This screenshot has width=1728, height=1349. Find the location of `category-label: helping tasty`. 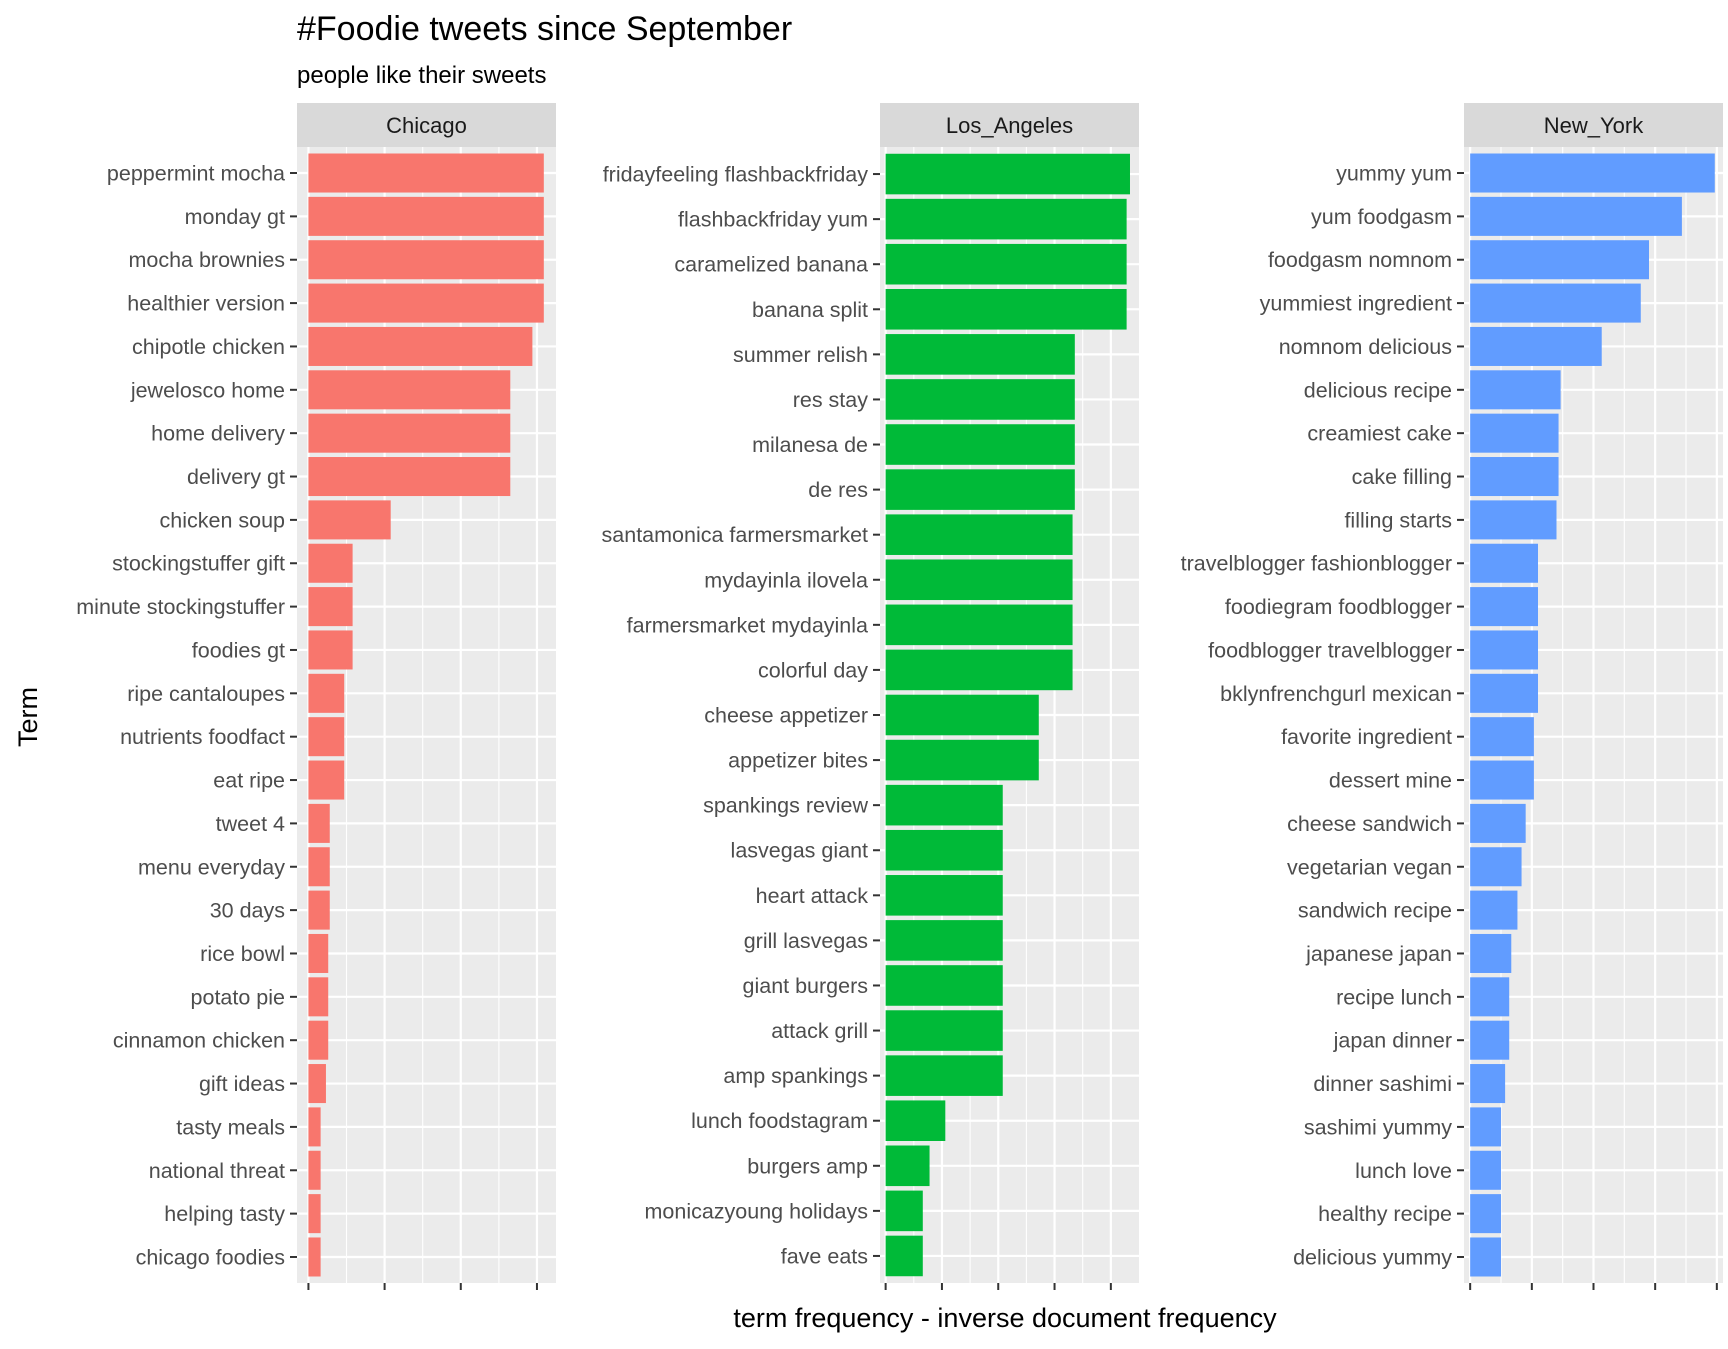

category-label: helping tasty is located at coordinates (224, 1214).